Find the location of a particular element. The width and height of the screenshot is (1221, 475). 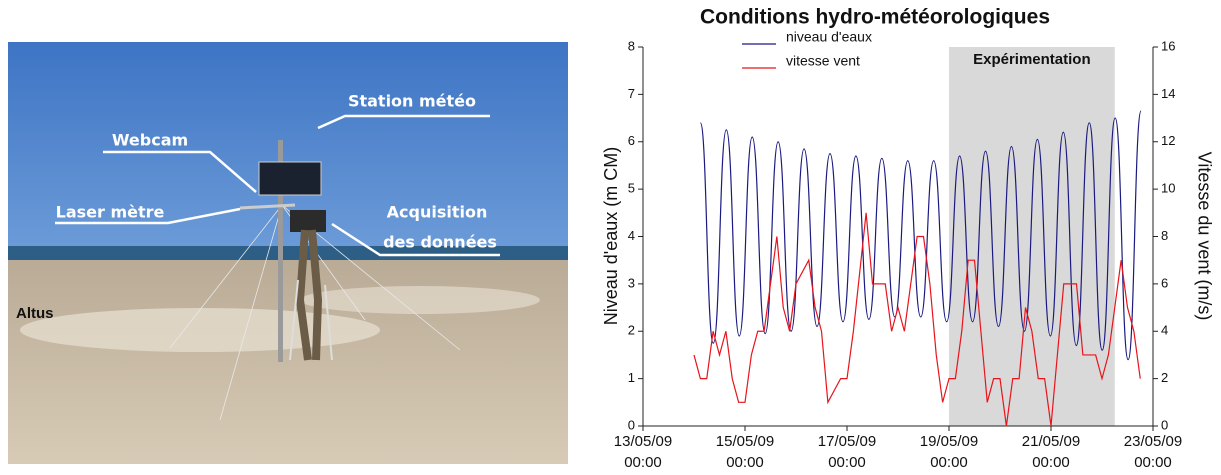

y-axis-label: Niveau d'eaux (m CM) is located at coordinates (611, 236).